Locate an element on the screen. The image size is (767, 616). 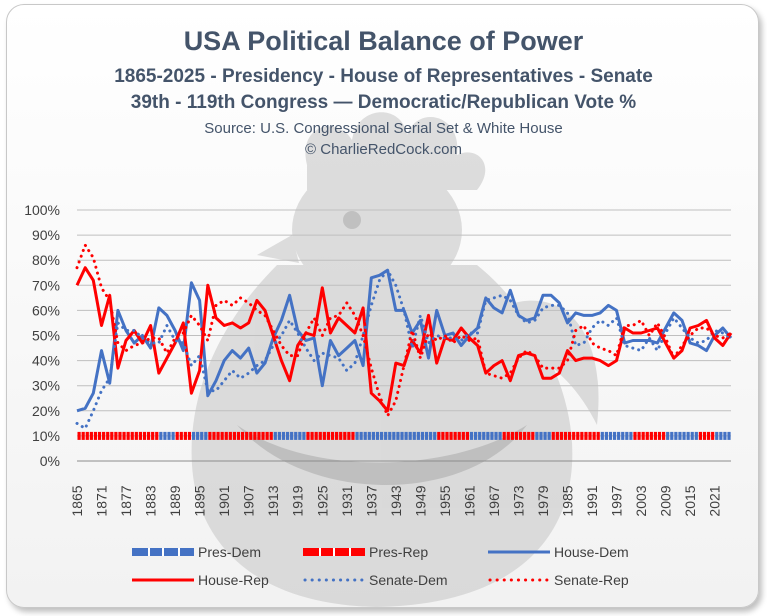
x-tick-label: 1931 is located at coordinates (347, 500).